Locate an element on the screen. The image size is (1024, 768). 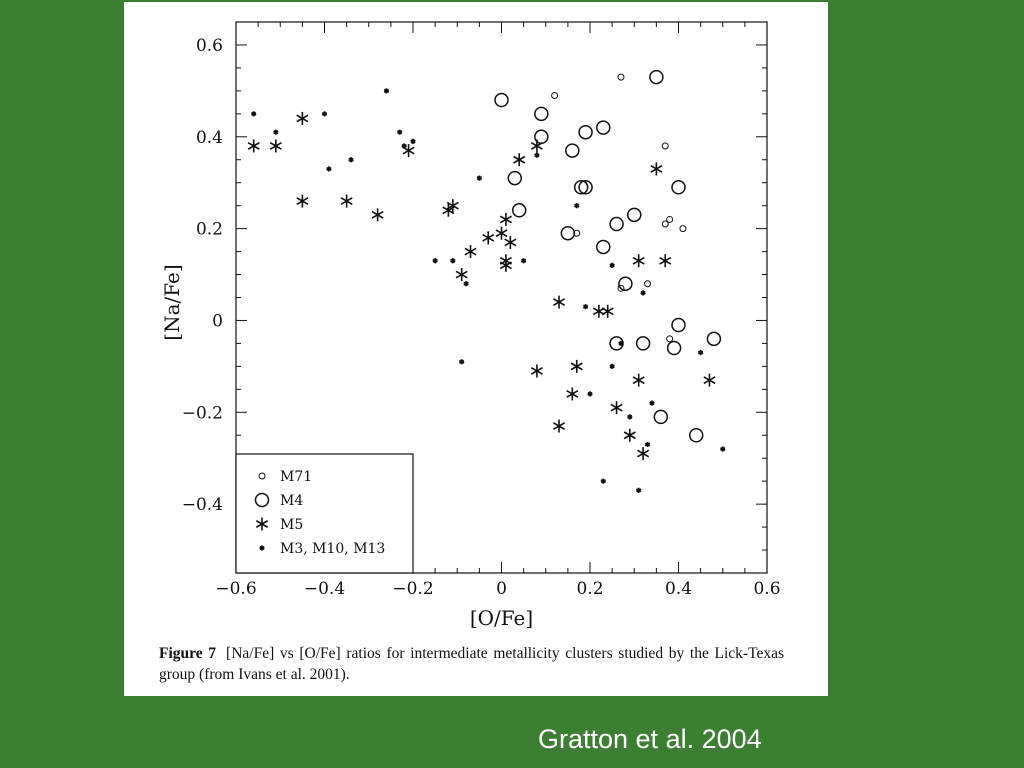
y-tick-label: −0.4 is located at coordinates (202, 505).